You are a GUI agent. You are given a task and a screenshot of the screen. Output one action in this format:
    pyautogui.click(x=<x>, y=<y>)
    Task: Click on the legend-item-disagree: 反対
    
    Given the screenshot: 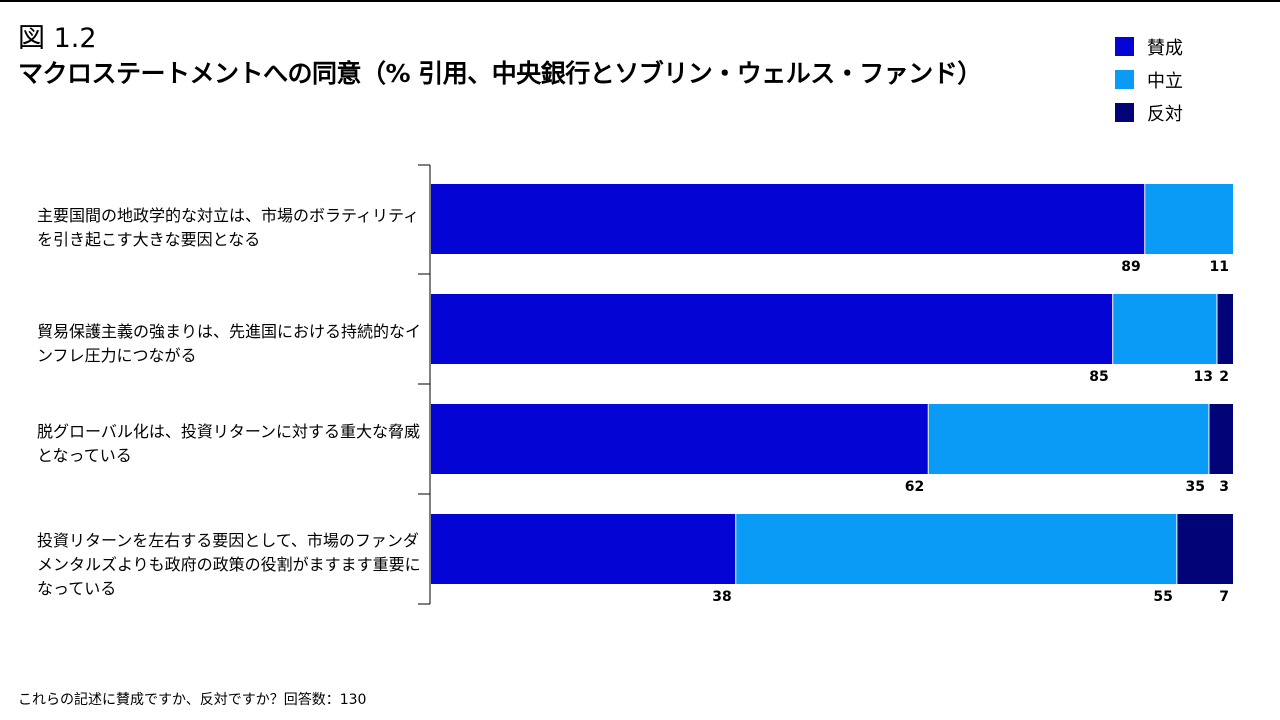 What is the action you would take?
    pyautogui.click(x=1149, y=112)
    